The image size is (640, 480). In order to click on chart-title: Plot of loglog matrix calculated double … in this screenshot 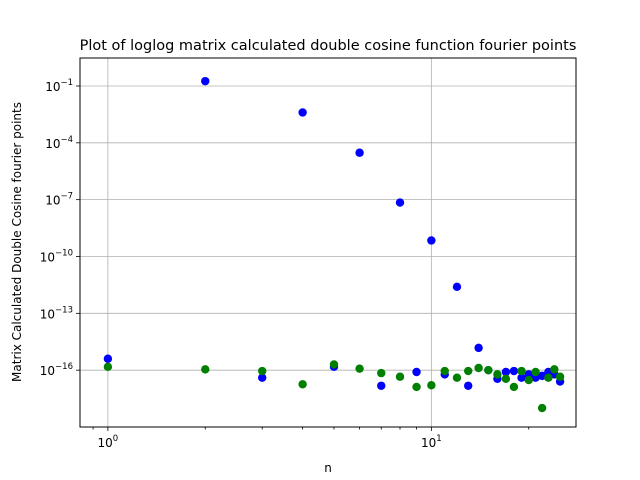, I will do `click(328, 46)`.